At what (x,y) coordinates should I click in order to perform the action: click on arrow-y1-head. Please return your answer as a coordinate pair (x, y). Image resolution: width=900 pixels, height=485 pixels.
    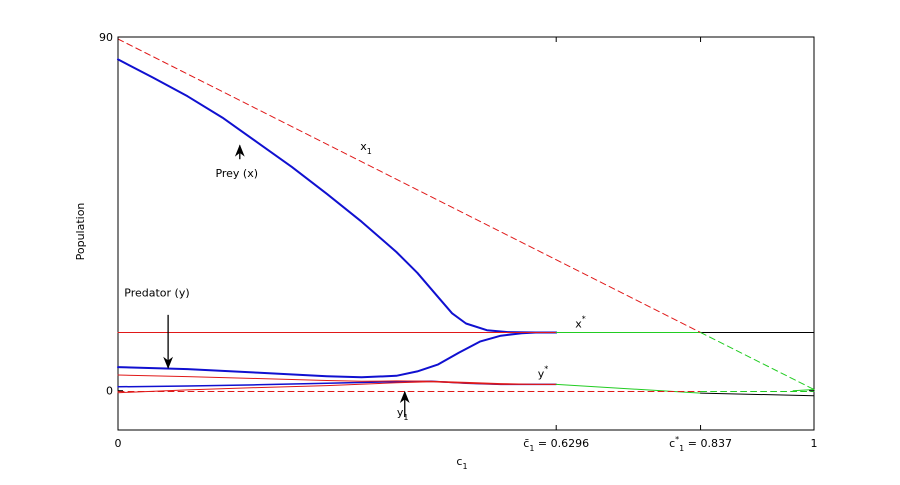
    Looking at the image, I should click on (404, 397).